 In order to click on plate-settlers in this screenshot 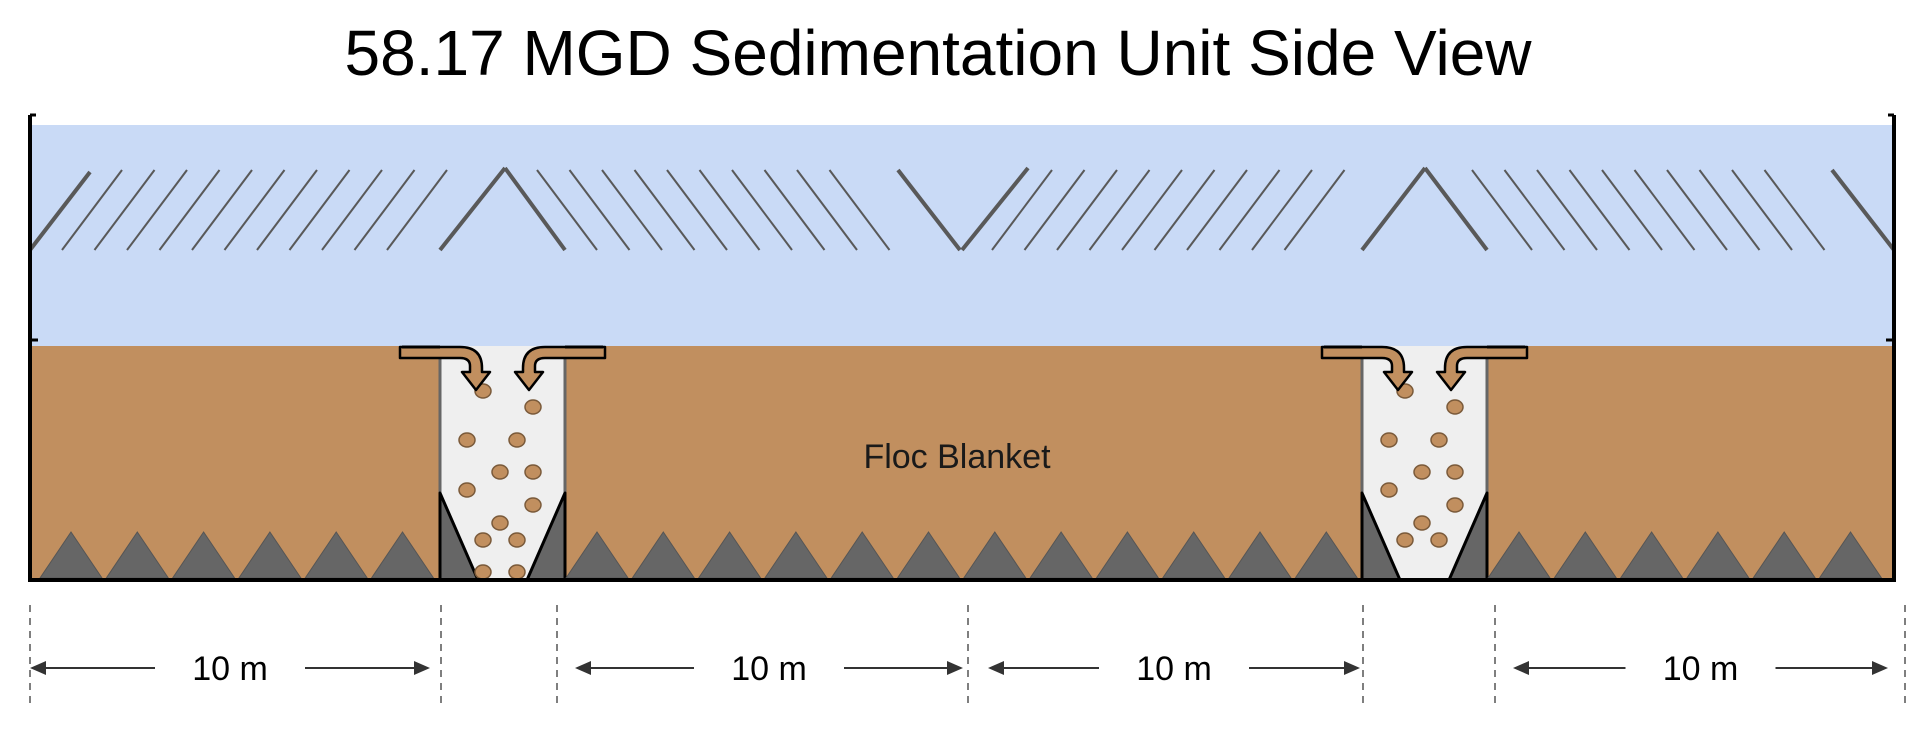, I will do `click(962, 209)`.